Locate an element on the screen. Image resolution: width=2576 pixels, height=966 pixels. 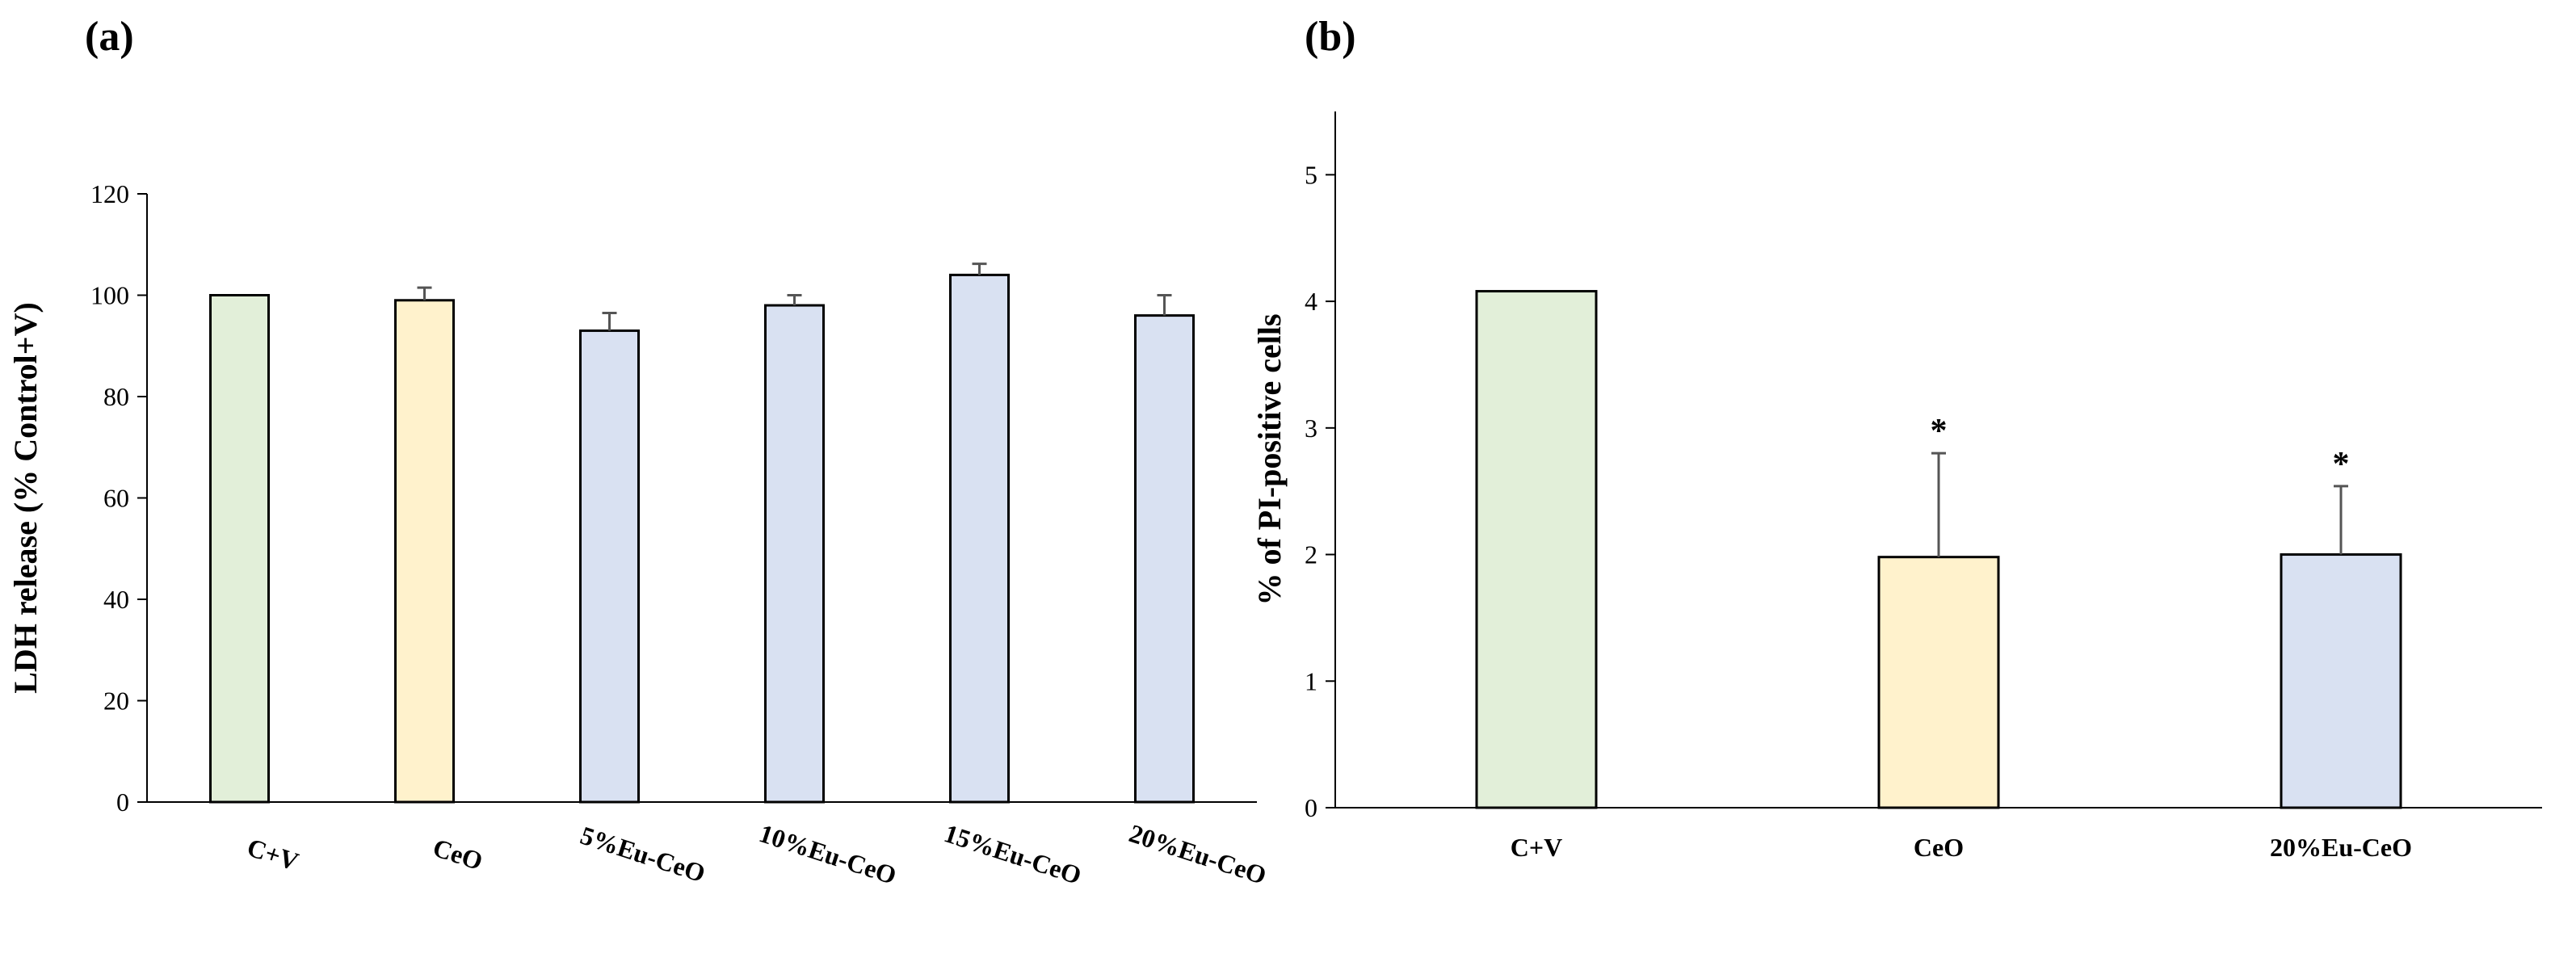
y-tick-label: 20 is located at coordinates (116, 701).